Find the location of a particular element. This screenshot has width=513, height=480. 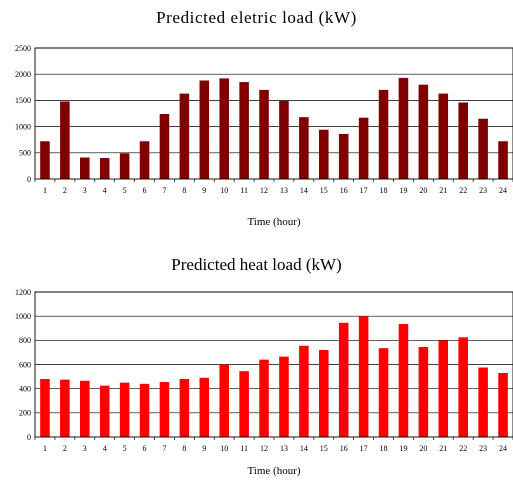

y-tick-label: 600 is located at coordinates (25, 364).